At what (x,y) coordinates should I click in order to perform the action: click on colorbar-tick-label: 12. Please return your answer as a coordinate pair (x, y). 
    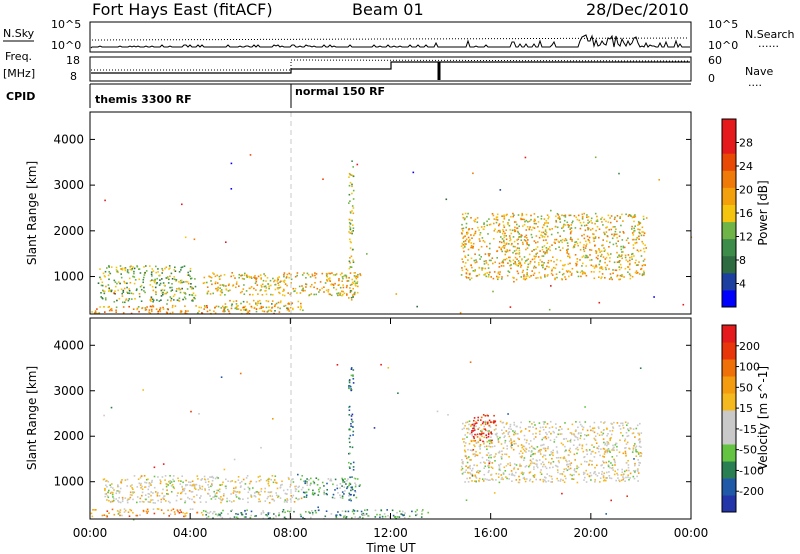
    Looking at the image, I should click on (746, 237).